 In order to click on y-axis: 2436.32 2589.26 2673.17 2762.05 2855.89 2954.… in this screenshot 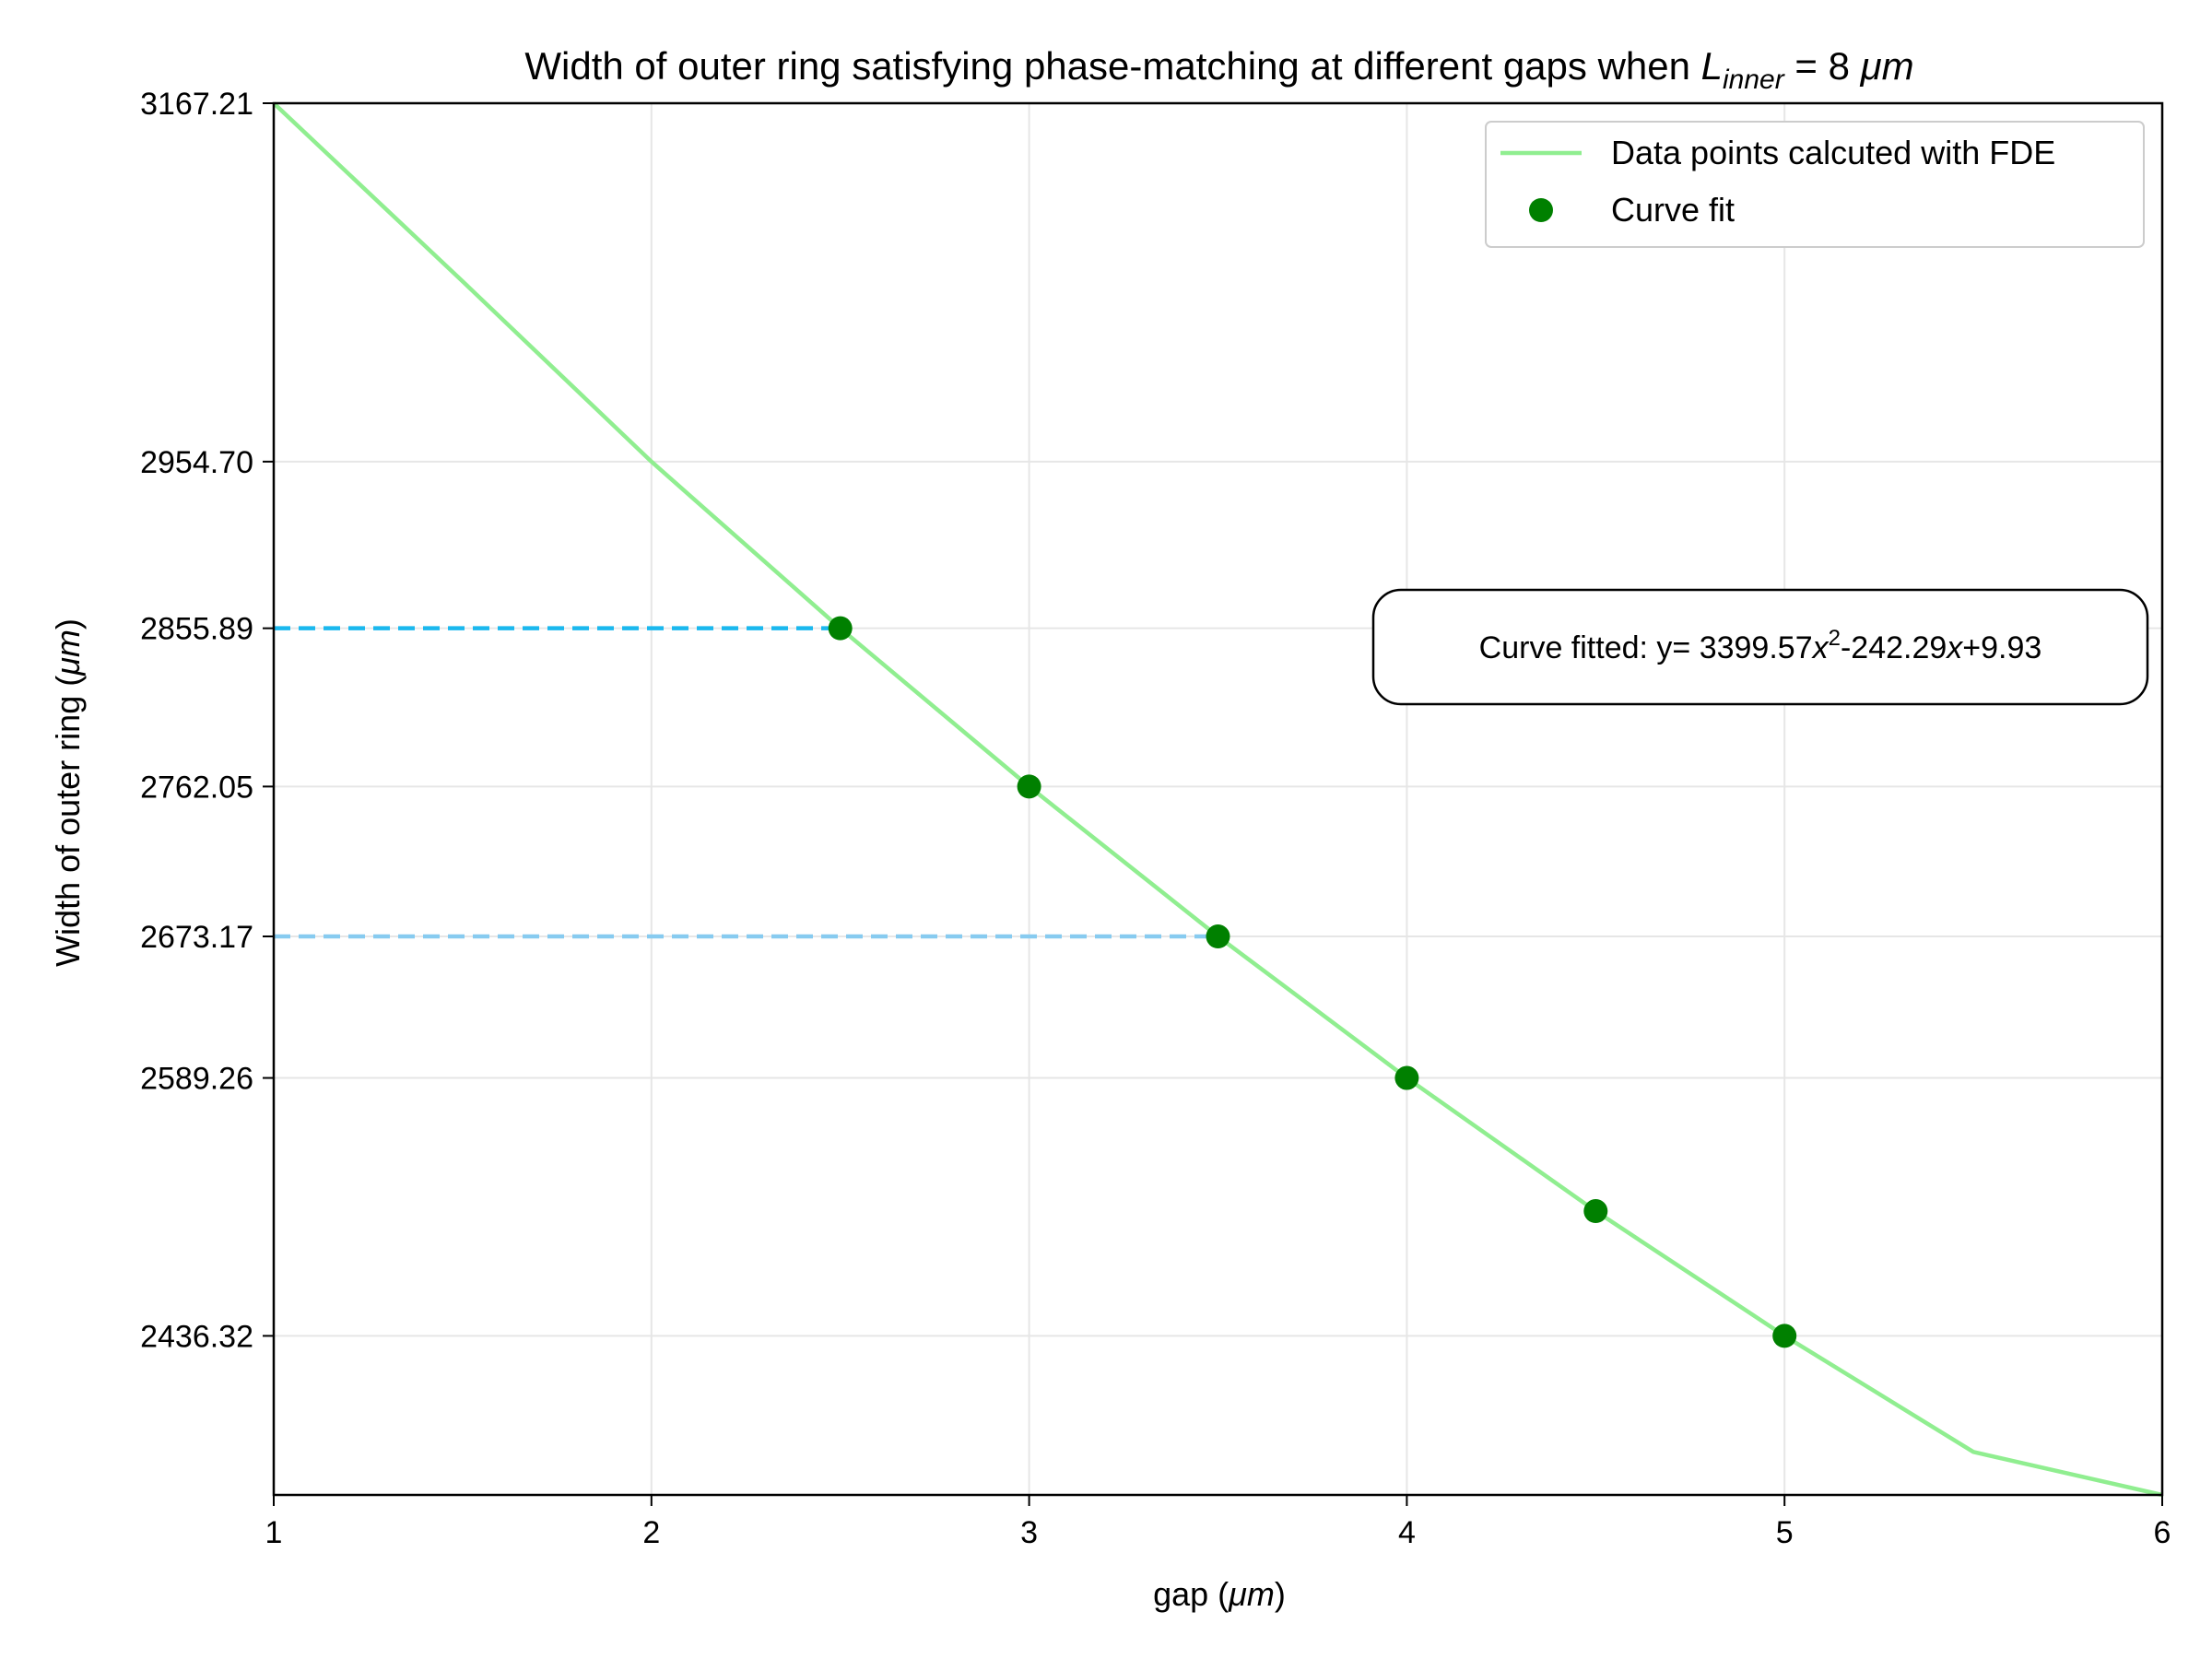, I will do `click(207, 720)`.